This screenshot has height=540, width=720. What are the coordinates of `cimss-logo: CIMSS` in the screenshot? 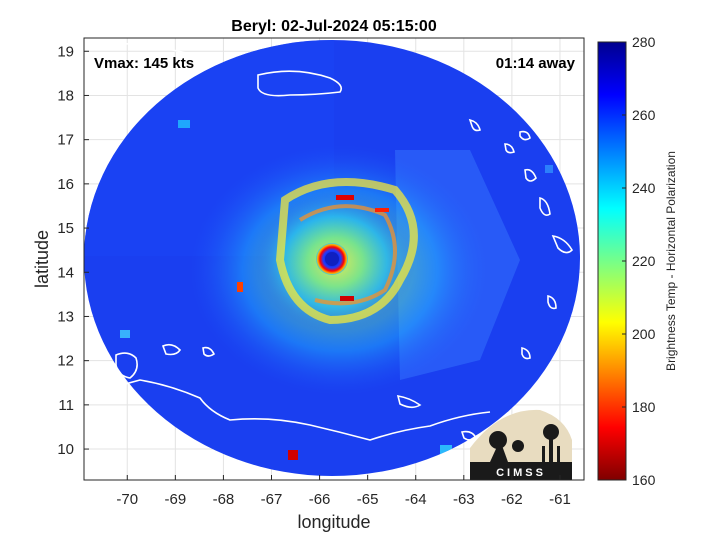 It's located at (521, 444).